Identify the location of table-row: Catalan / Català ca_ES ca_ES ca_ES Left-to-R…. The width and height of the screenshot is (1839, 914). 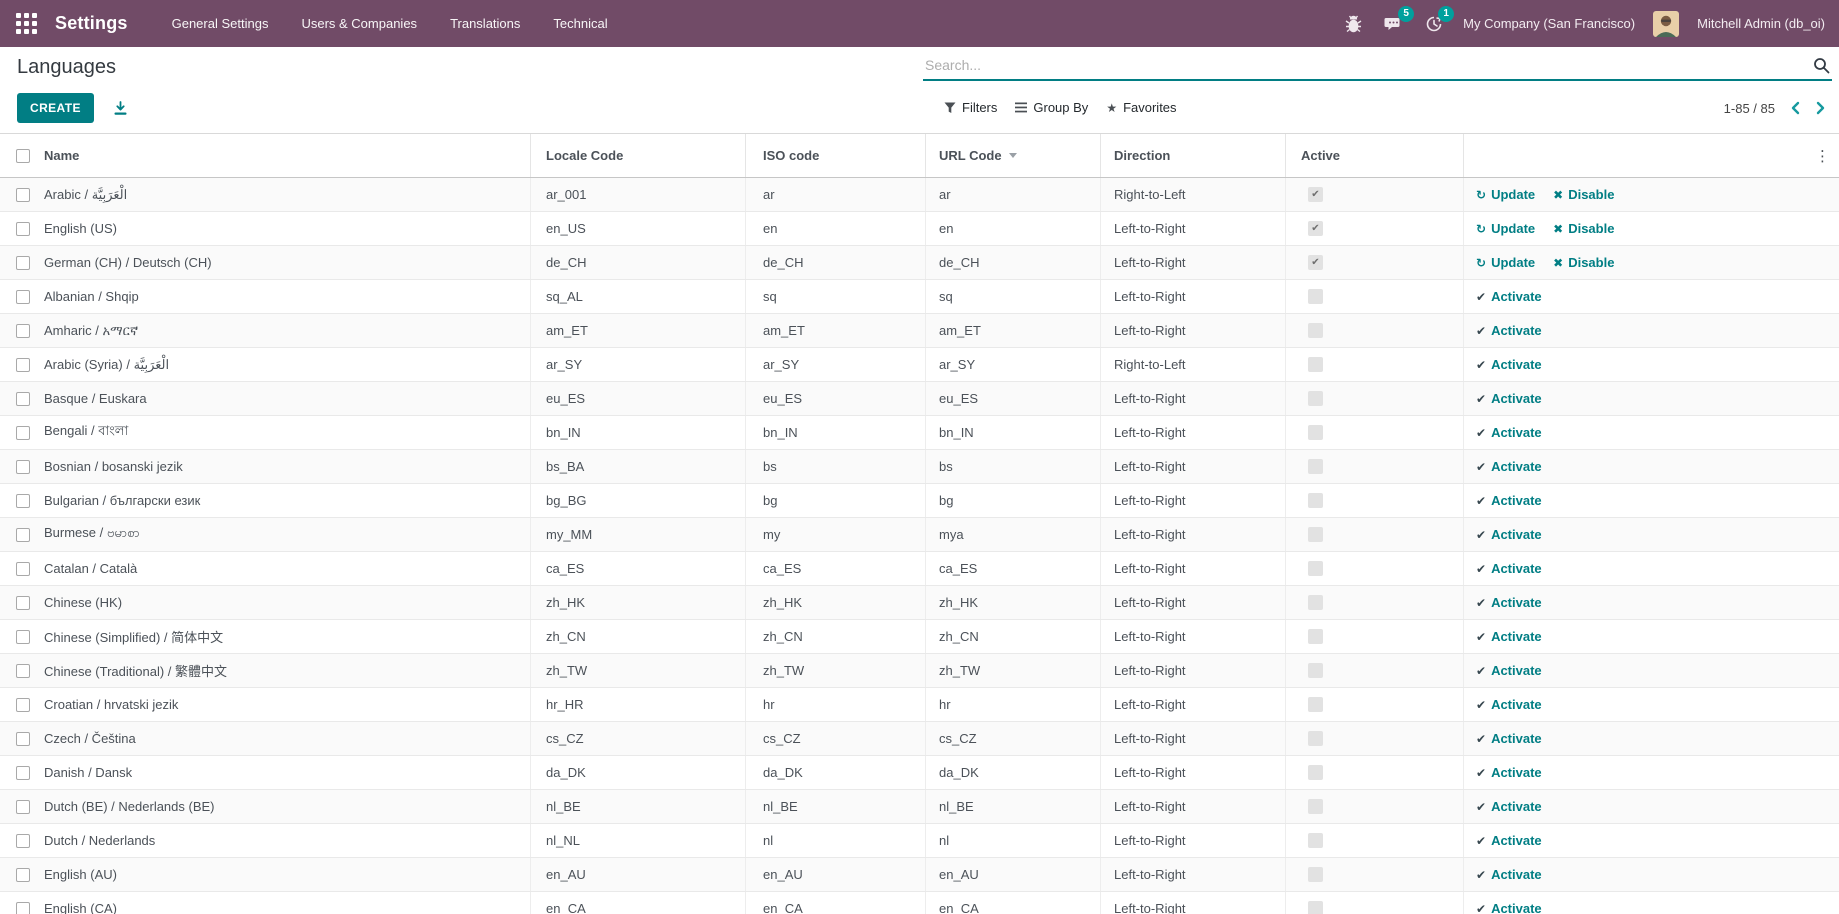
(919, 569).